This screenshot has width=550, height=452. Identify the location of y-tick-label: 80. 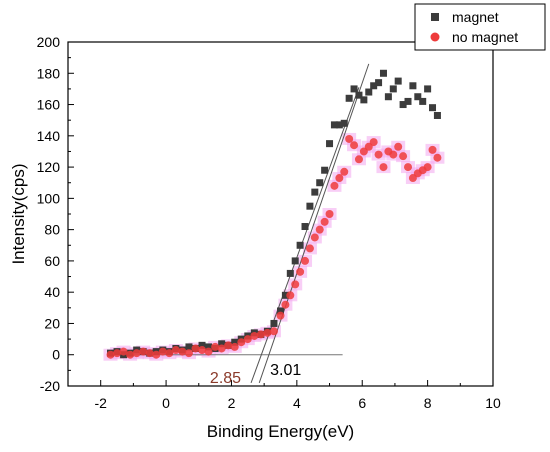
(52, 230).